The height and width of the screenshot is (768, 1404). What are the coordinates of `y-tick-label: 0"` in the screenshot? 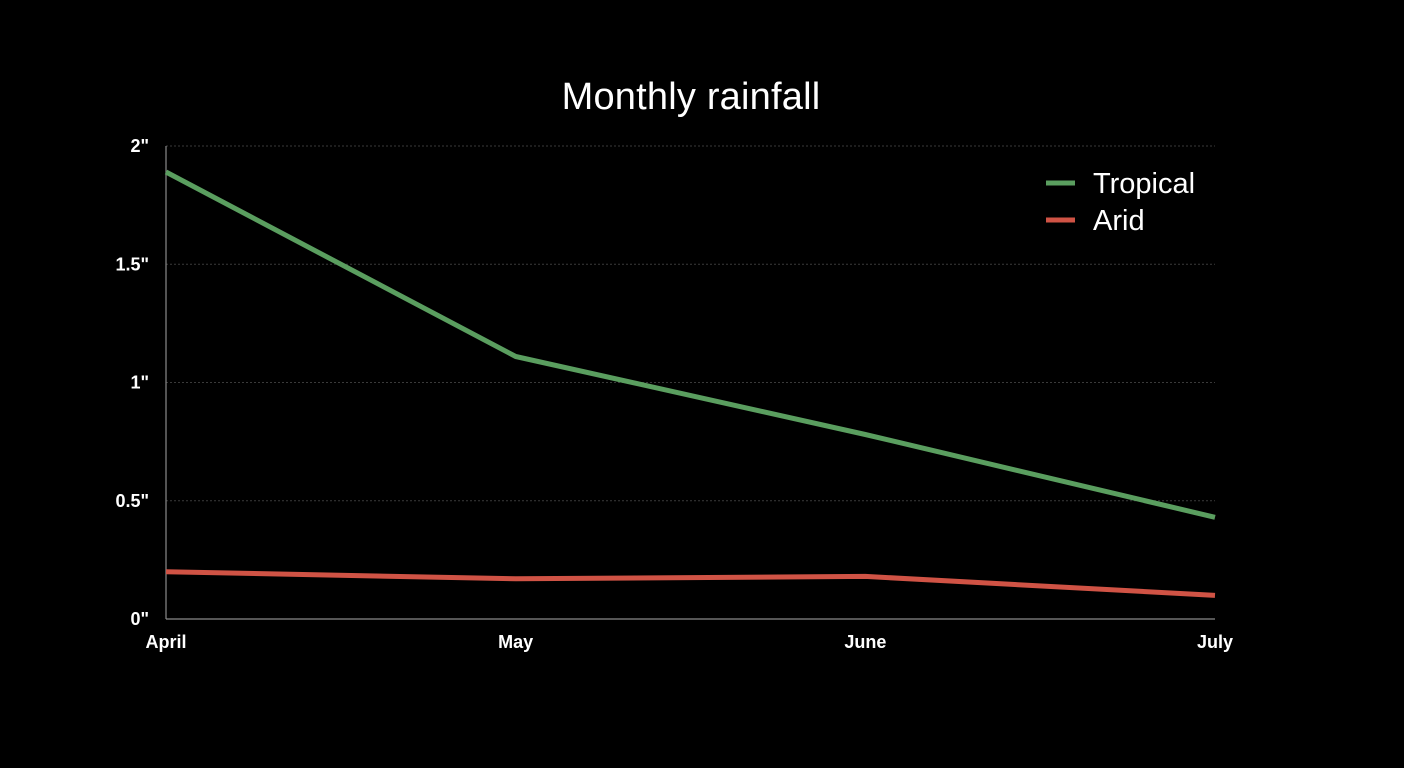 It's located at (139, 619).